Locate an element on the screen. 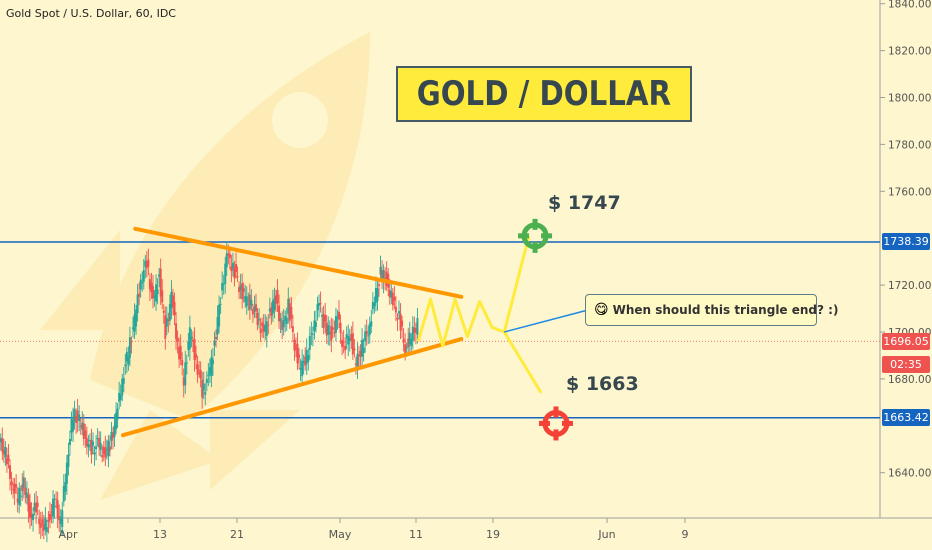  x-tick-label: 11 is located at coordinates (416, 534).